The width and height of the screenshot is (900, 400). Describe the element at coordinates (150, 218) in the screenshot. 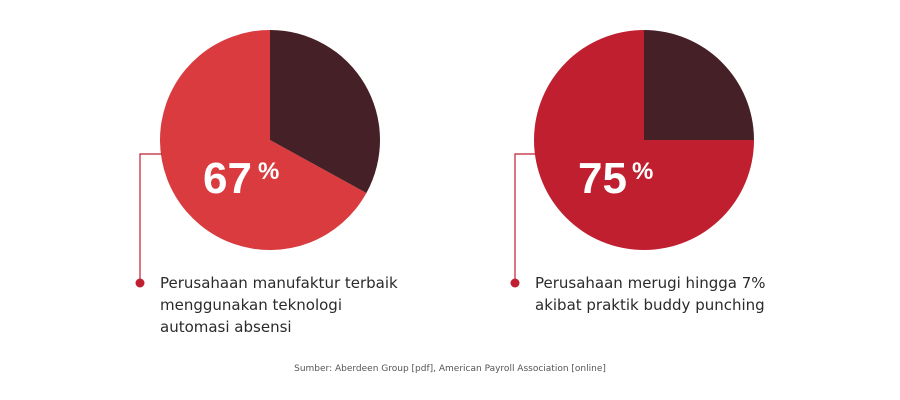

I see `pie-1-leader-line` at that location.